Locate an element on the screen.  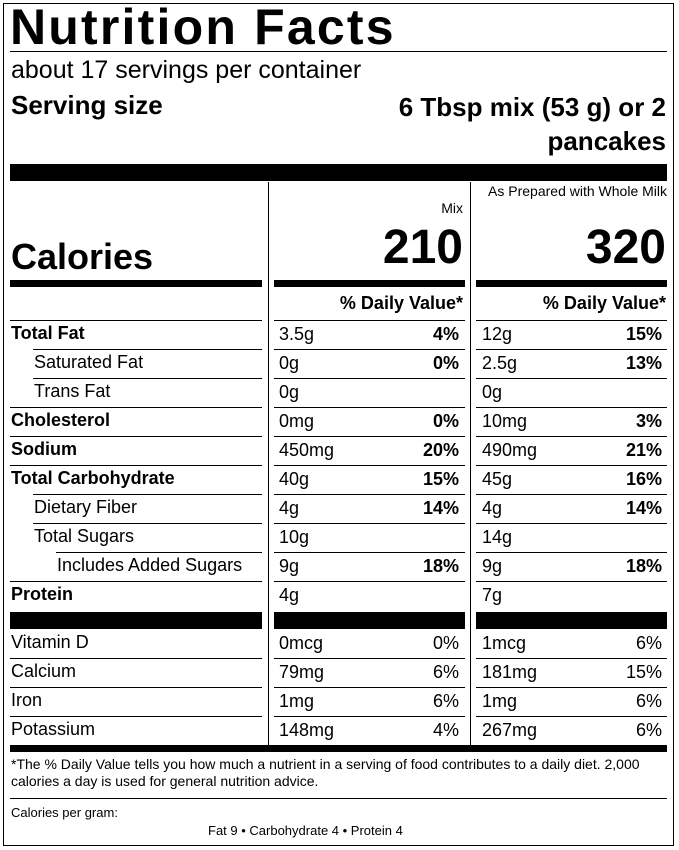
nutrient-row: Protein 4g 7g is located at coordinates (339, 595).